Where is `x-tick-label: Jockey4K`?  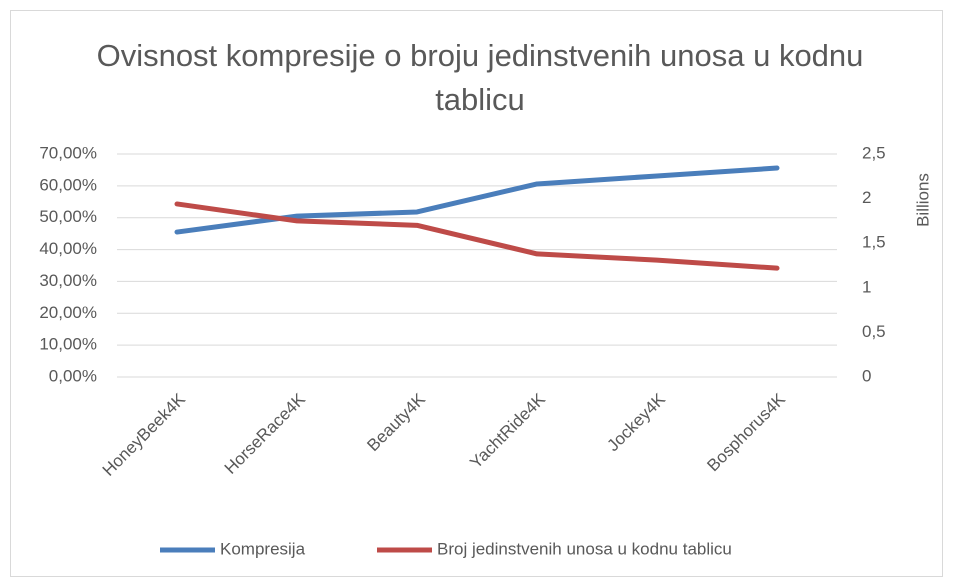
x-tick-label: Jockey4K is located at coordinates (636, 422).